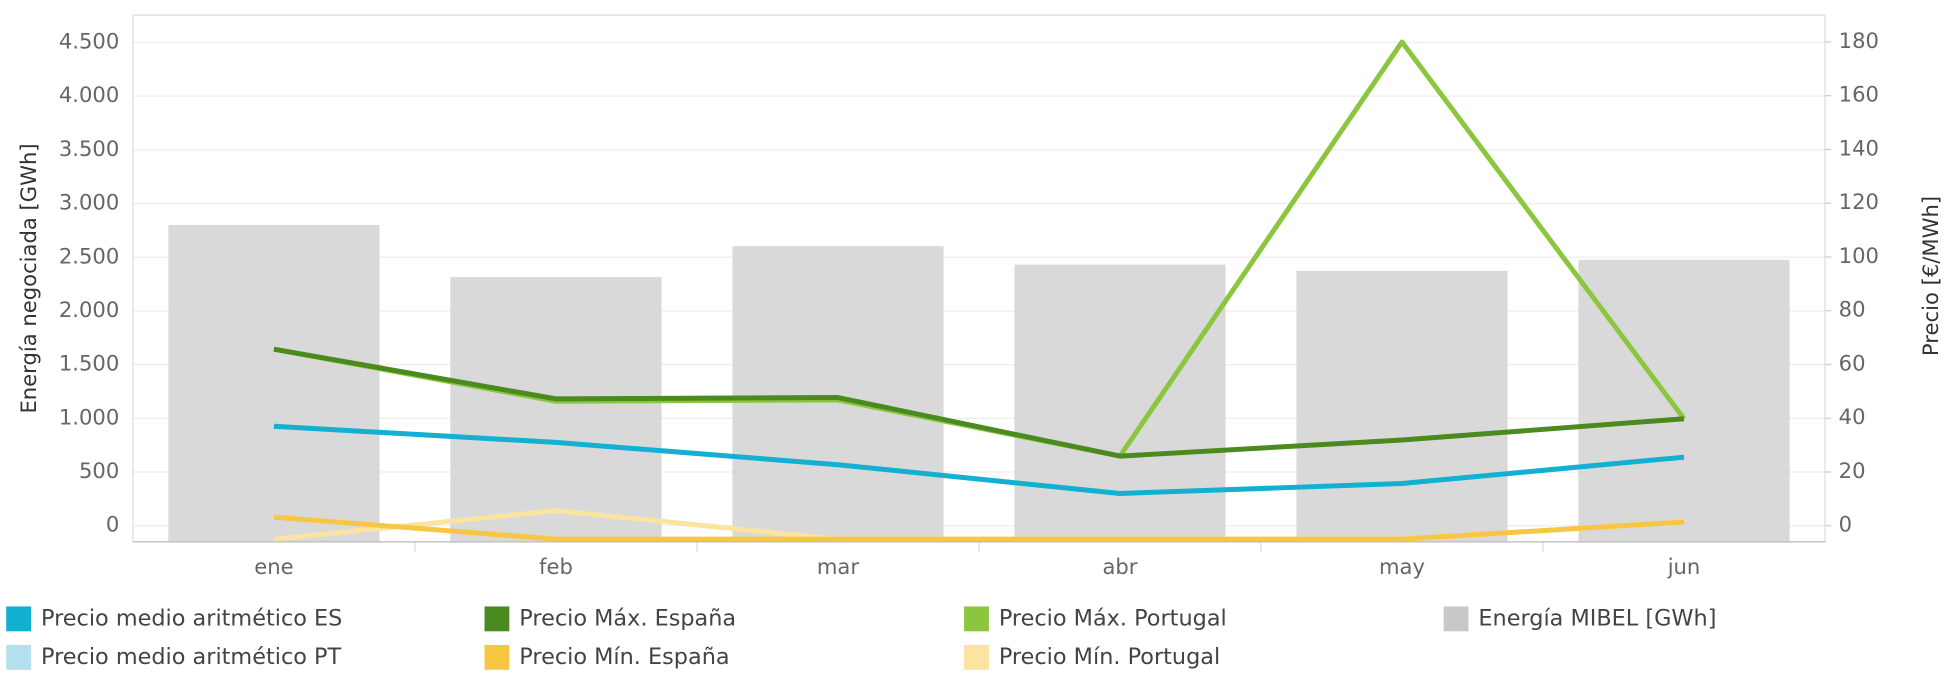 This screenshot has height=674, width=1948. I want to click on y2-tick-label: 40, so click(1852, 416).